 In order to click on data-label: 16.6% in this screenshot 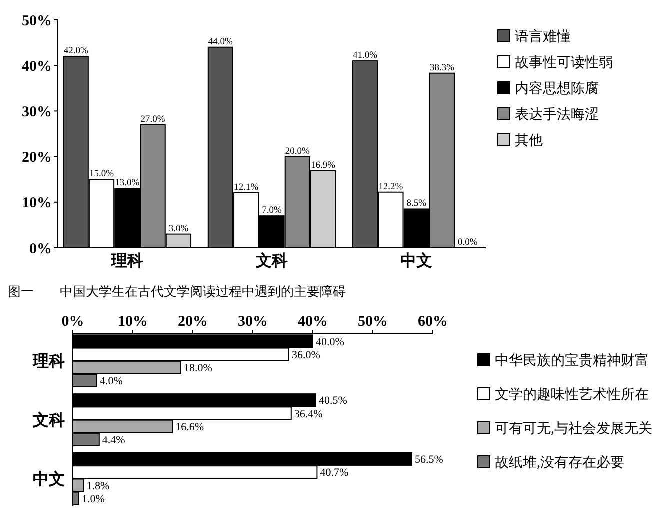, I will do `click(190, 427)`.